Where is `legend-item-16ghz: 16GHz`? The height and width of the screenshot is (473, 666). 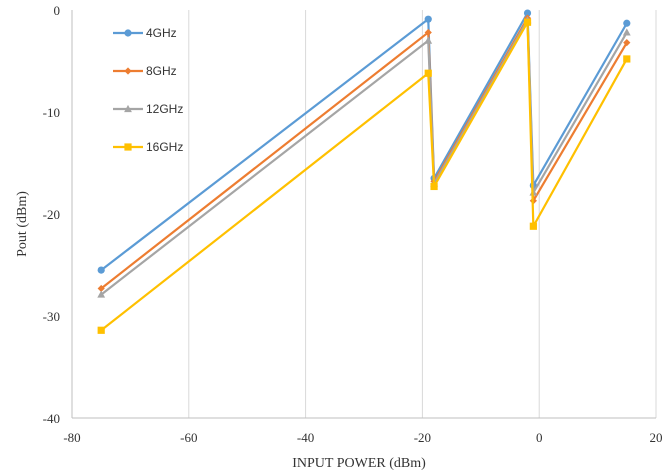 legend-item-16ghz: 16GHz is located at coordinates (148, 147).